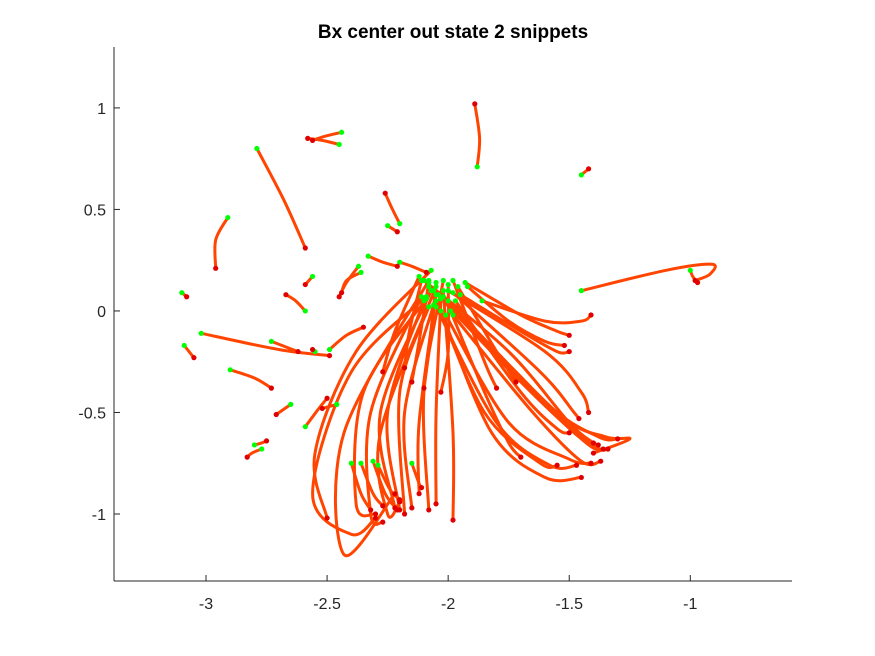 This screenshot has height=656, width=875. What do you see at coordinates (95, 210) in the screenshot?
I see `y-tick-label: 0.5` at bounding box center [95, 210].